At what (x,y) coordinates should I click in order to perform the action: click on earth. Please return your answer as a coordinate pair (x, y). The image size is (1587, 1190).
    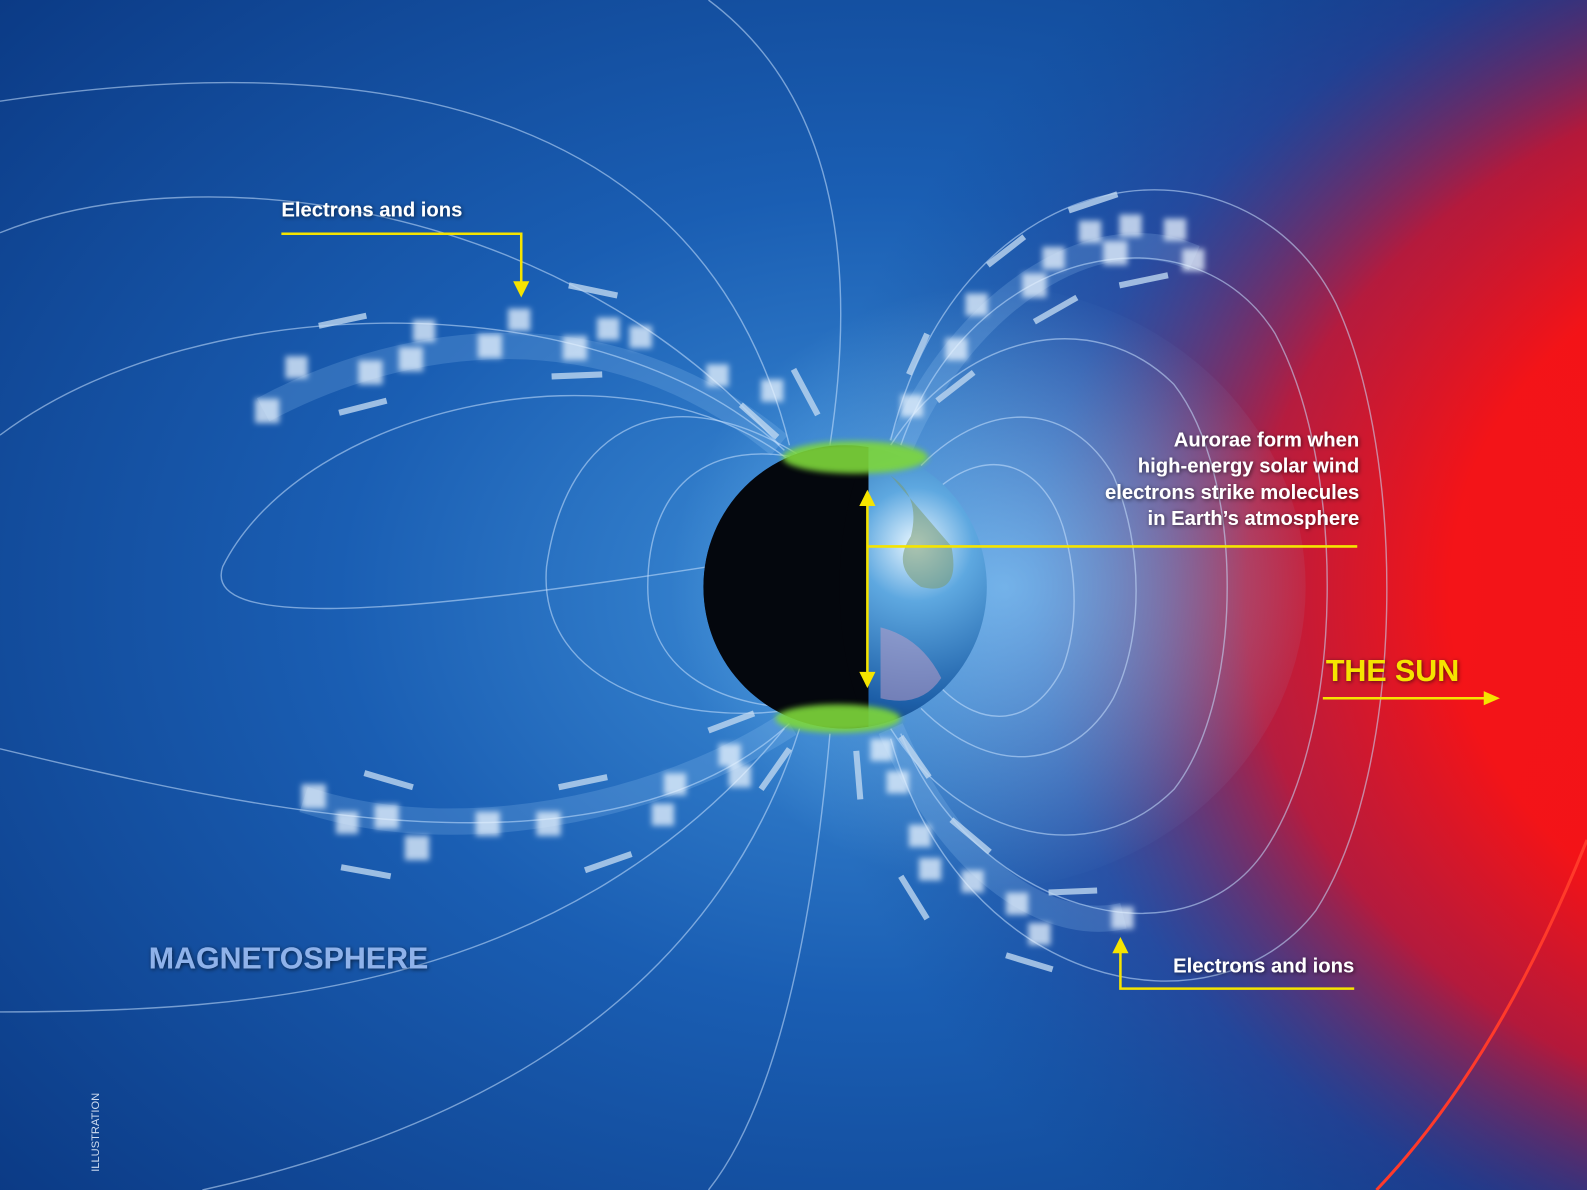
    Looking at the image, I should click on (845, 587).